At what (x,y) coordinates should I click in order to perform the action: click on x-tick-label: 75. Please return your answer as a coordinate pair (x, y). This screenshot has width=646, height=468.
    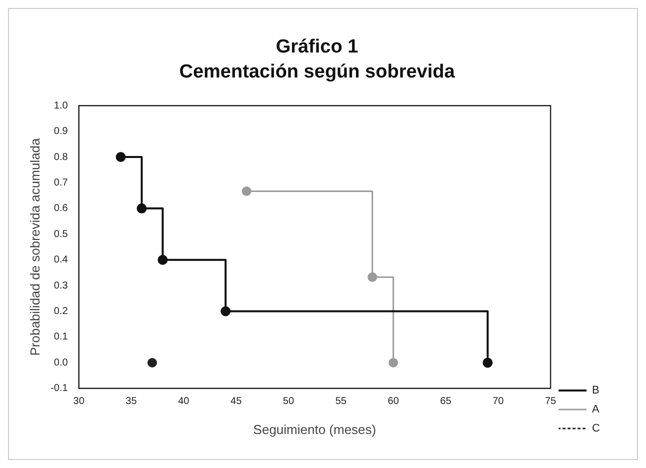
    Looking at the image, I should click on (550, 402).